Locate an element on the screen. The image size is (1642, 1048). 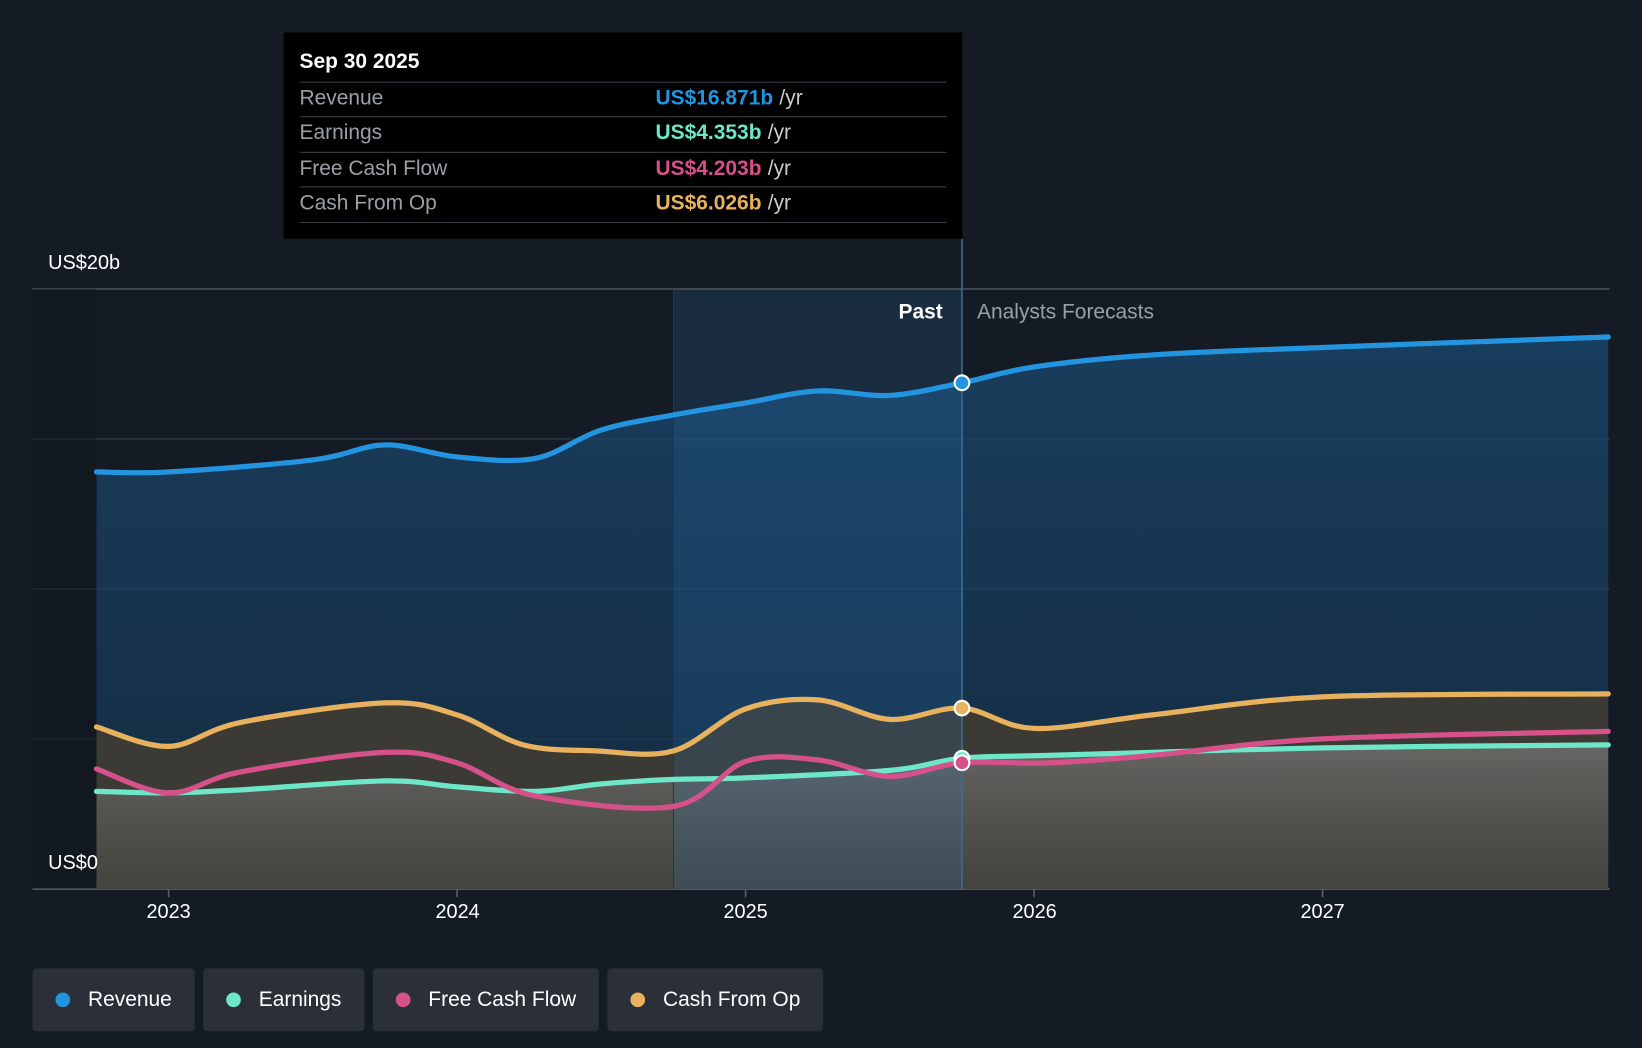
tooltip-value: US$4.353b is located at coordinates (708, 133).